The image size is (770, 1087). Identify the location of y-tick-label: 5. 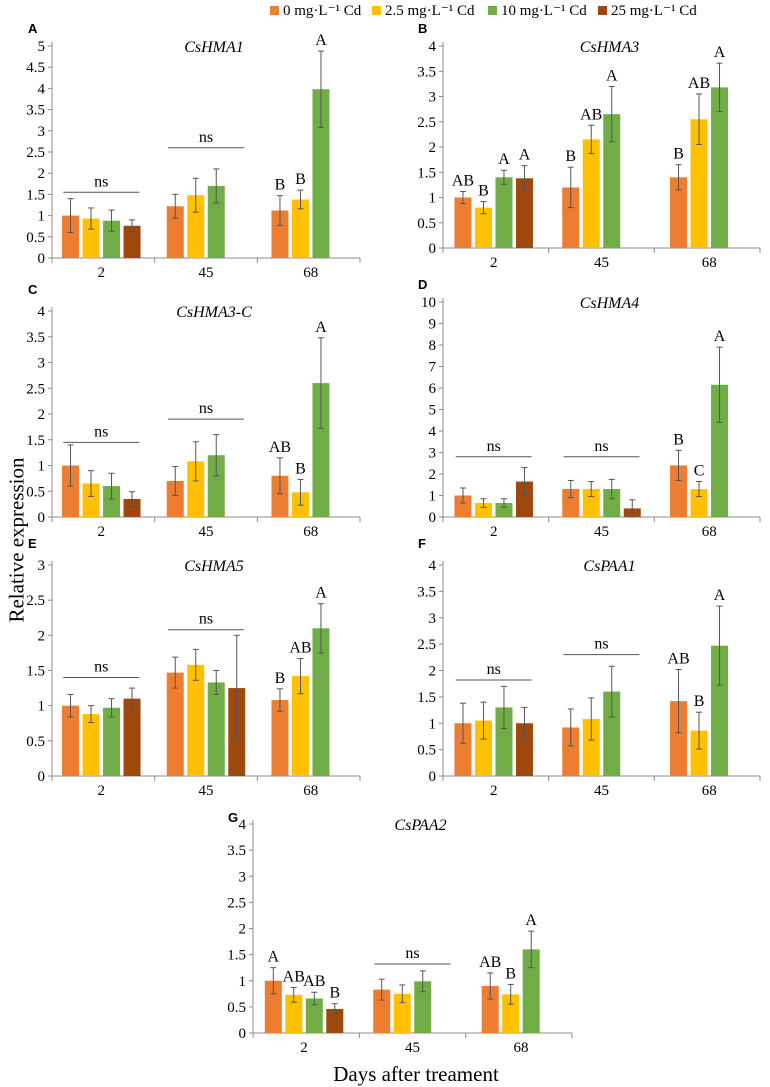
(42, 47).